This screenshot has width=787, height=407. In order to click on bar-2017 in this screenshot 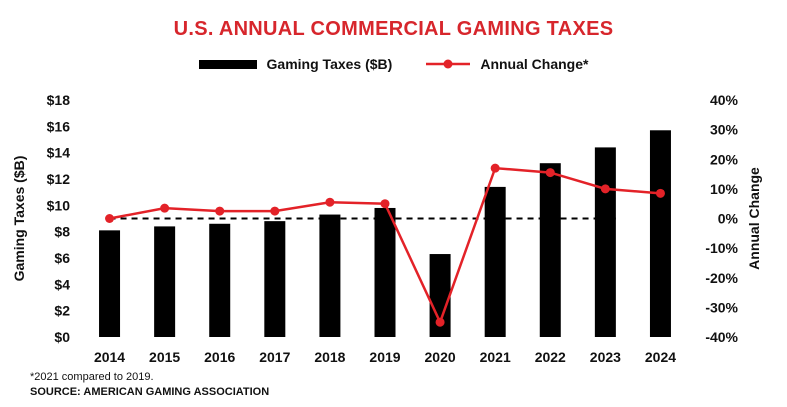, I will do `click(275, 279)`.